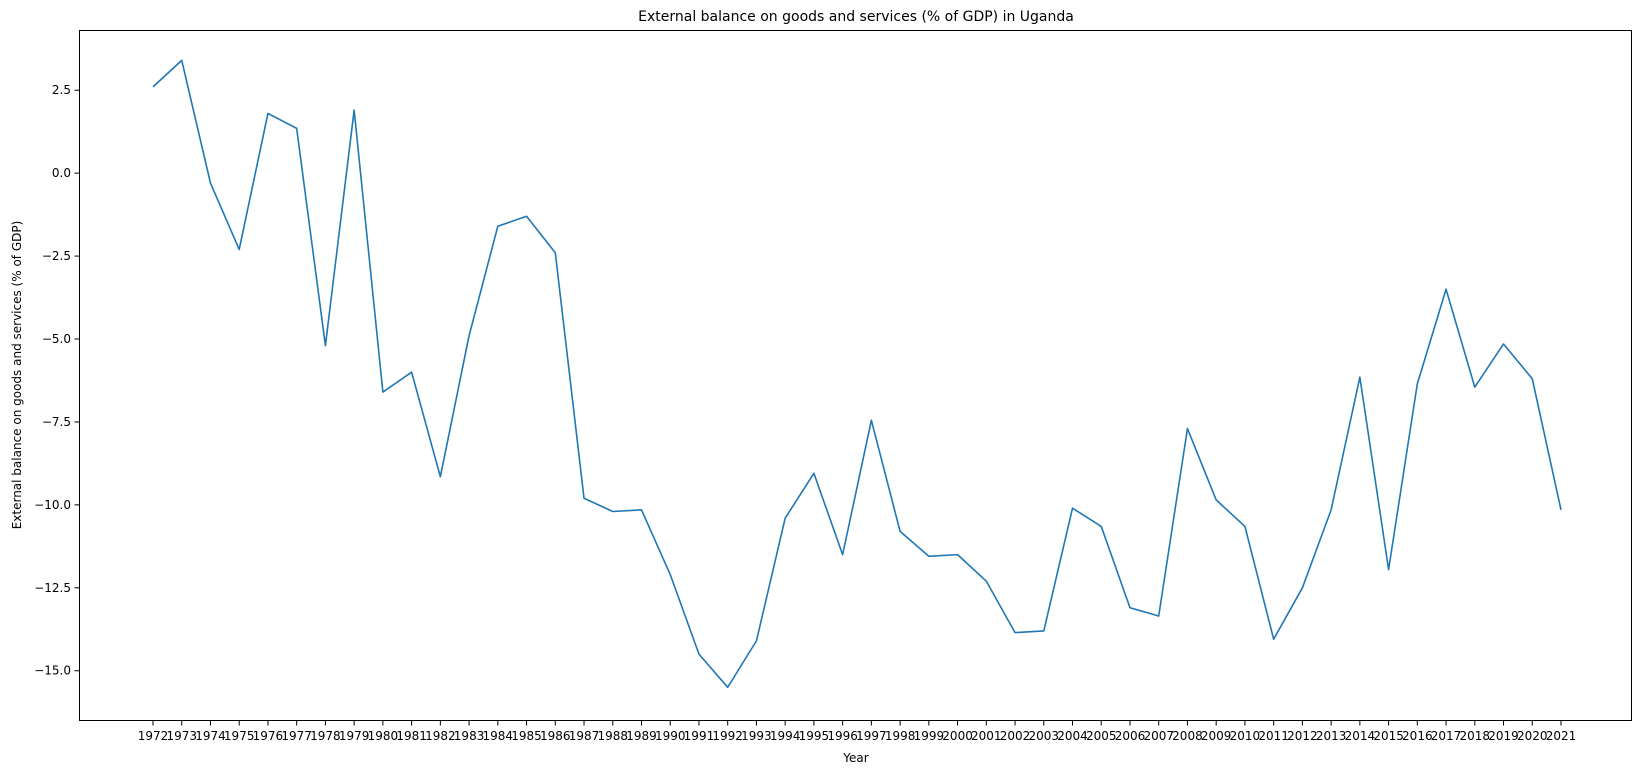 The image size is (1641, 776). I want to click on x-tick-label: 1994, so click(785, 736).